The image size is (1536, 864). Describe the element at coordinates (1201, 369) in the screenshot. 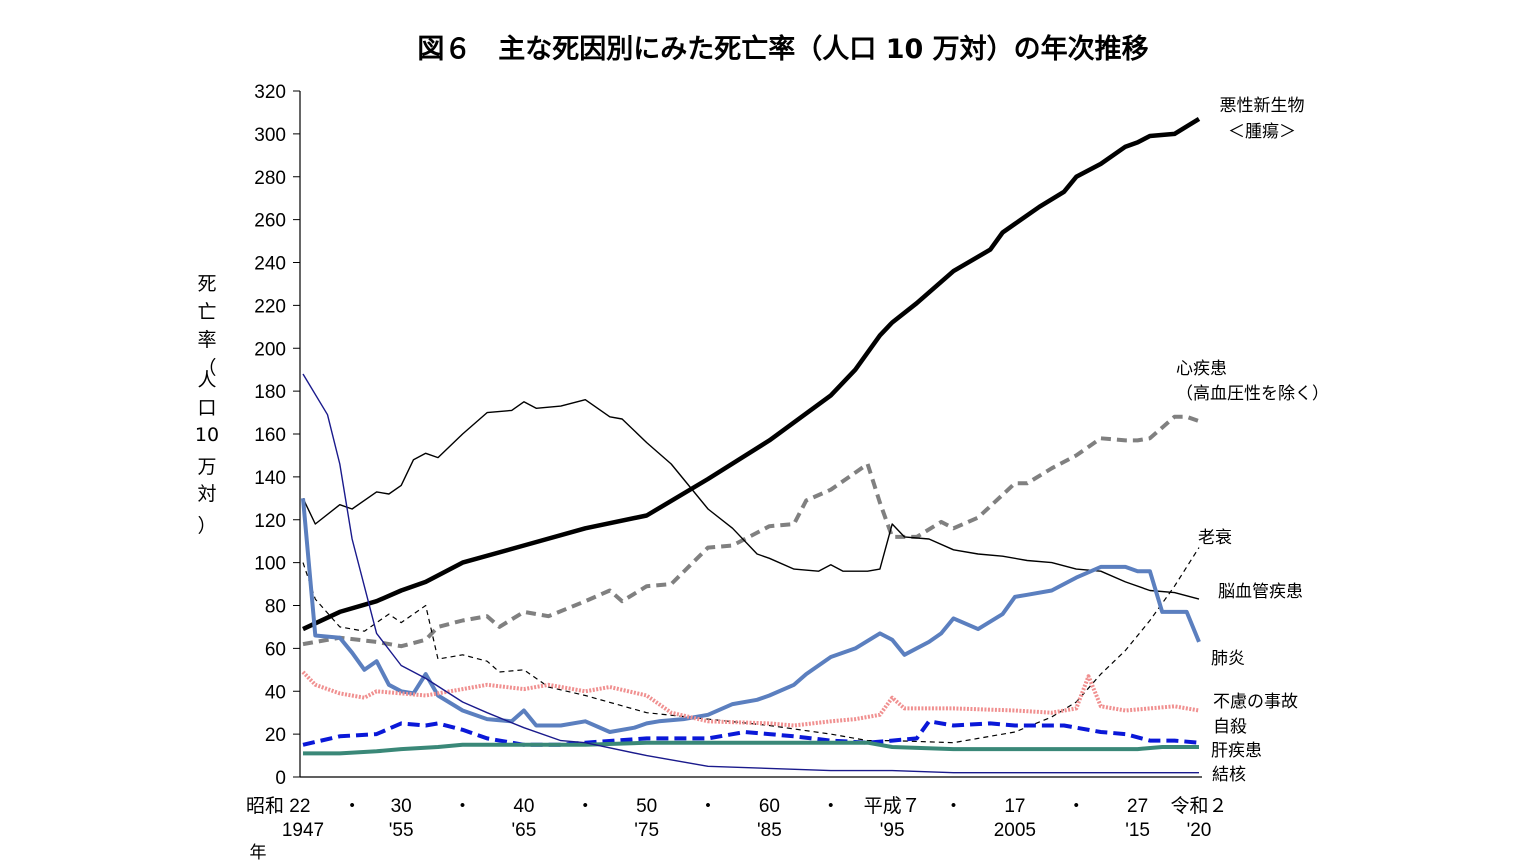

I see `series-label: 心疾患` at that location.